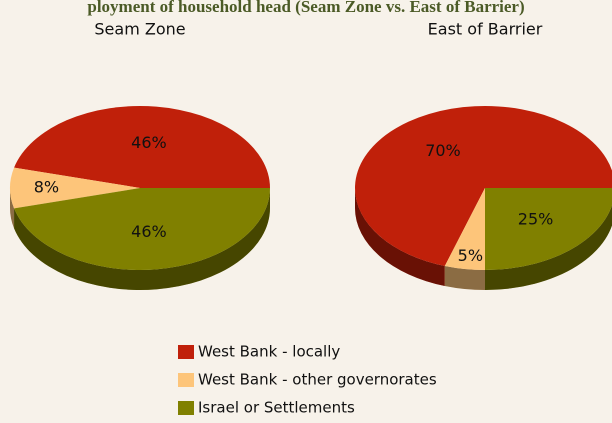 This screenshot has width=612, height=423. Describe the element at coordinates (276, 408) in the screenshot. I see `legend-label: Israel or Settlements` at that location.